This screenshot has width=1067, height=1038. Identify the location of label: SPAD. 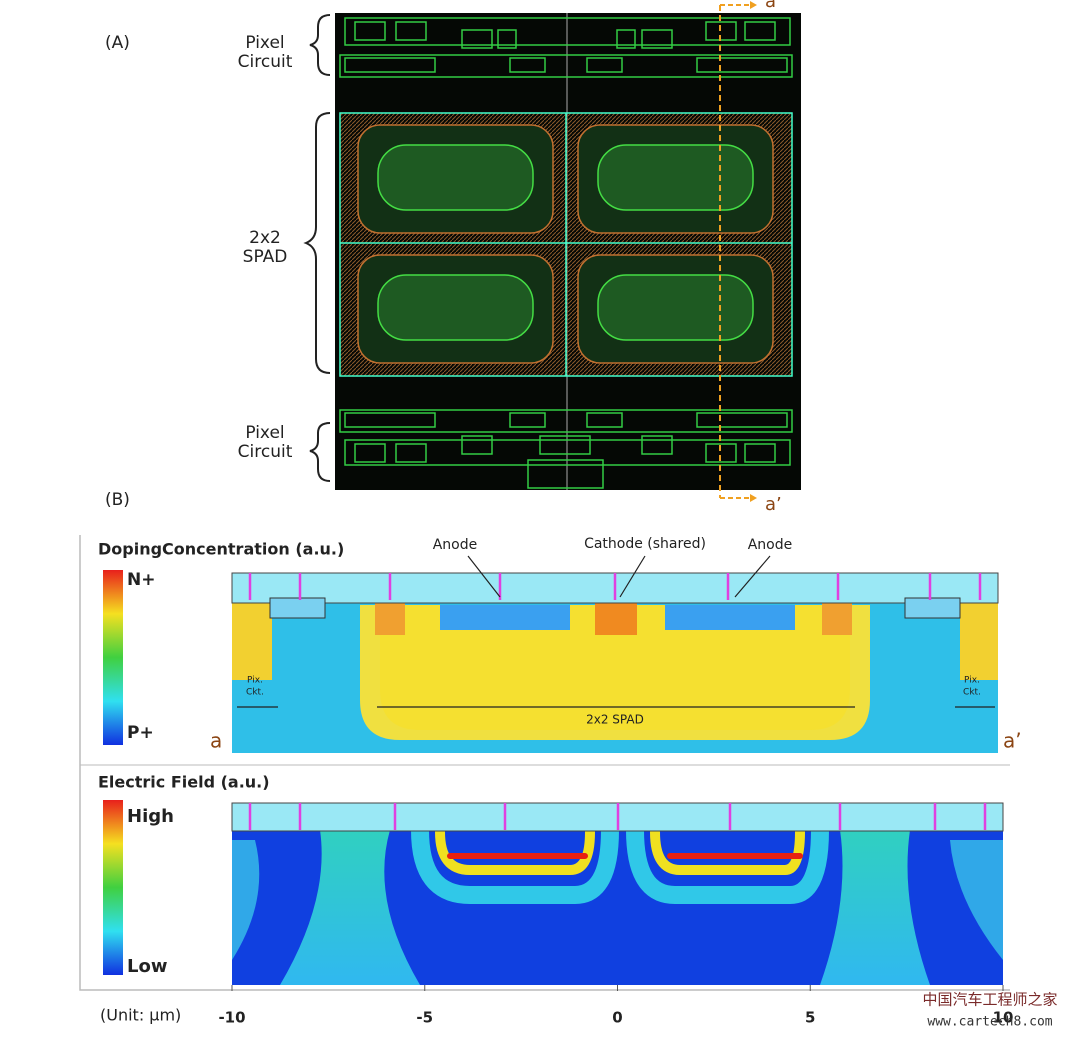
(265, 257).